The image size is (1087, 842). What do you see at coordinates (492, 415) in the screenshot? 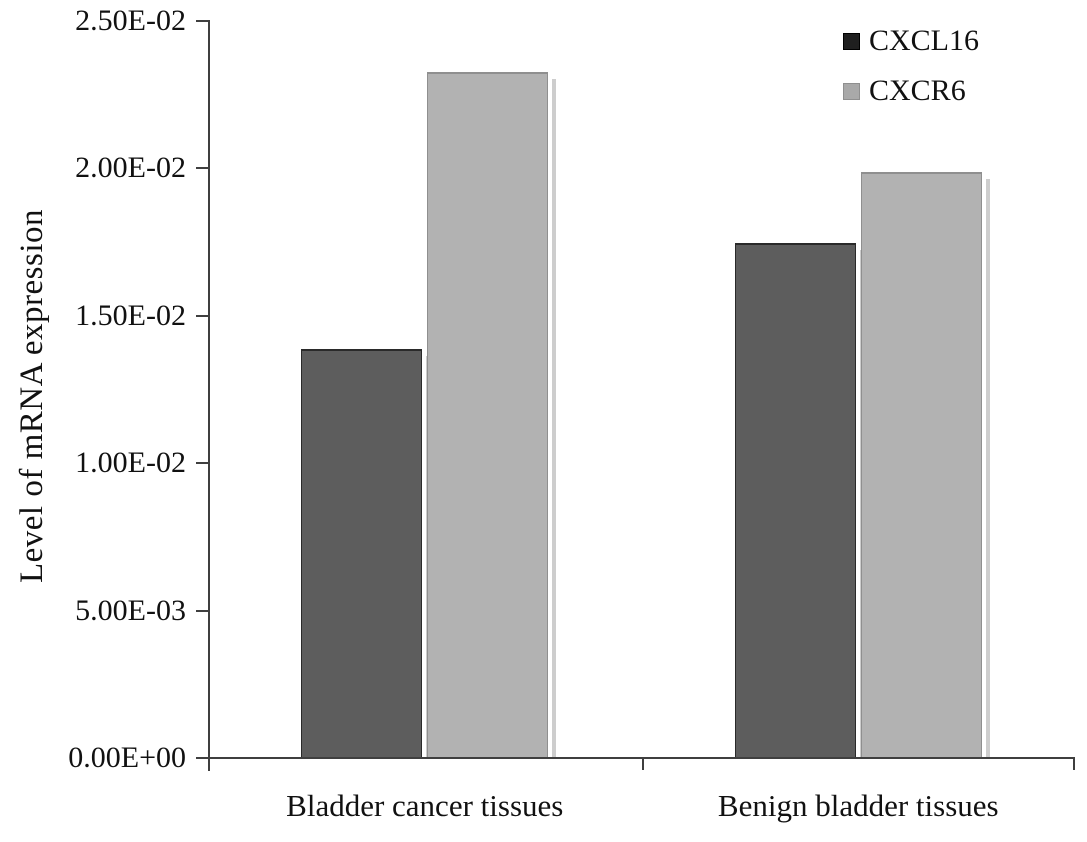
I see `bar-cxcr6-bladder-cancer-tissues` at bounding box center [492, 415].